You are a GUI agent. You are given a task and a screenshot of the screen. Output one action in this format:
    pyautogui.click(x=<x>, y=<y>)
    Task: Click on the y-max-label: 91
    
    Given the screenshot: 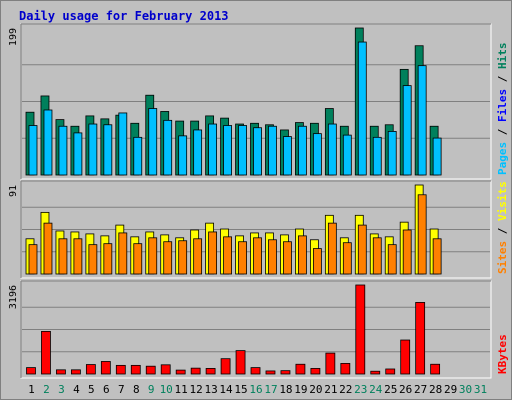 What is the action you would take?
    pyautogui.click(x=13, y=191)
    